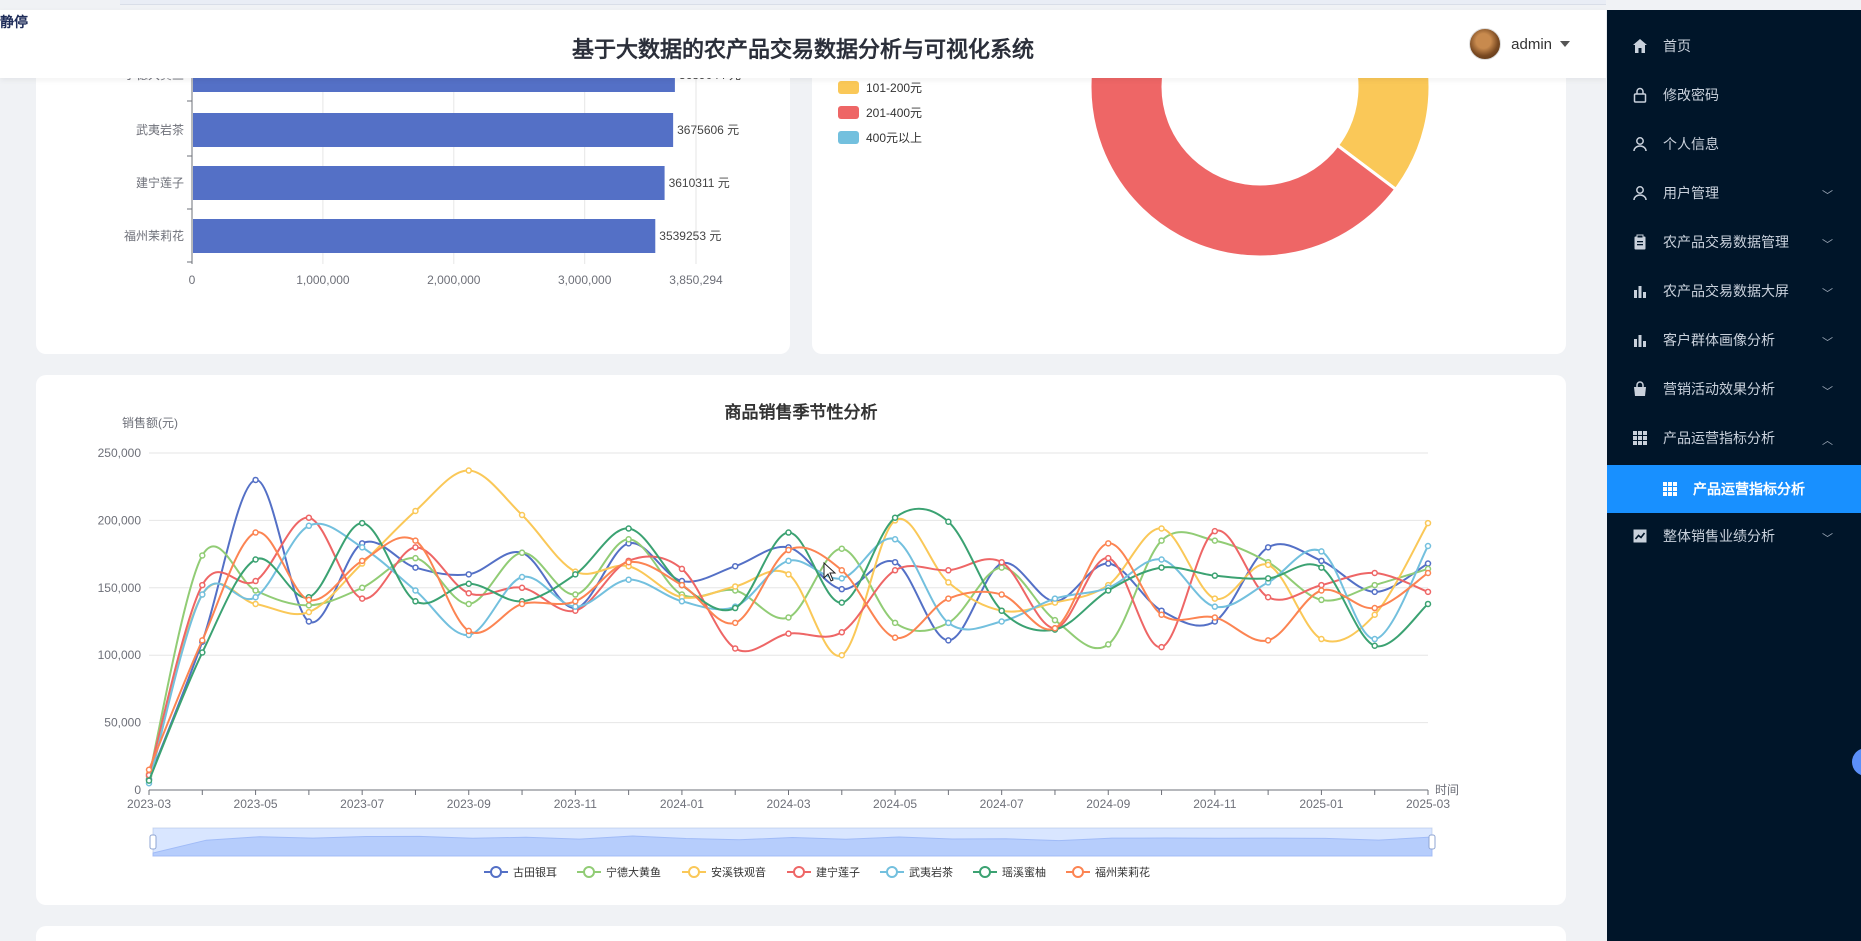  Describe the element at coordinates (1856, 762) in the screenshot. I see `floating-scroll-button` at that location.